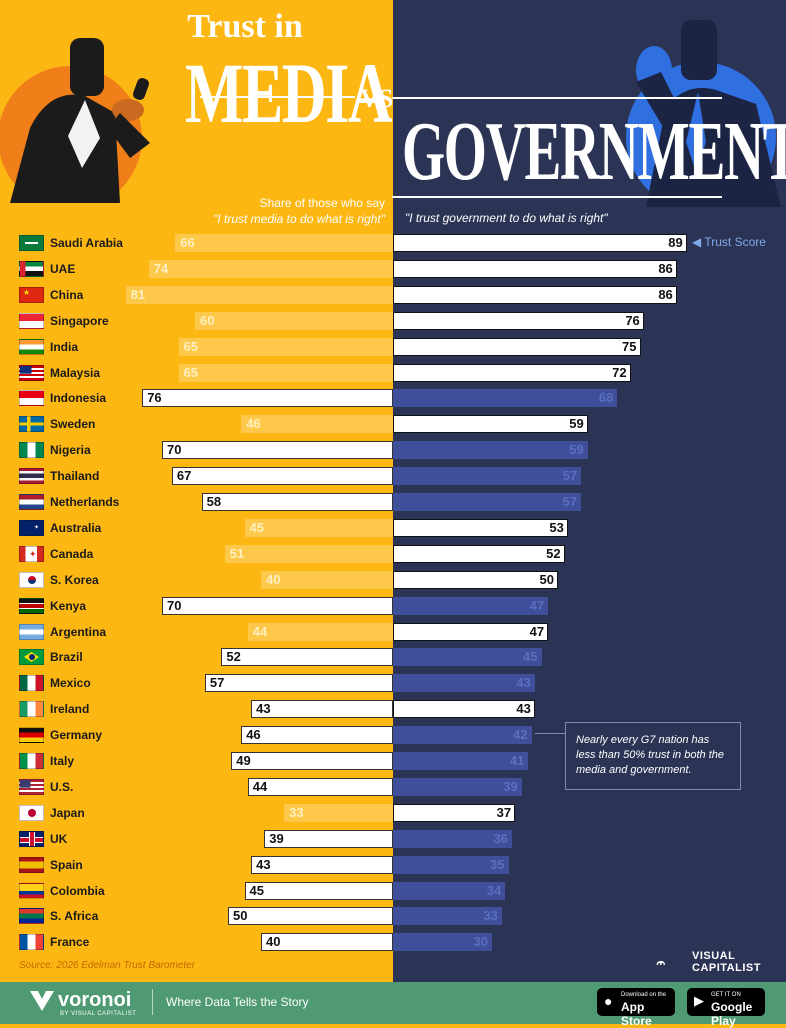 The width and height of the screenshot is (786, 1028). Describe the element at coordinates (699, 1000) in the screenshot. I see `play-icon: ▶` at that location.